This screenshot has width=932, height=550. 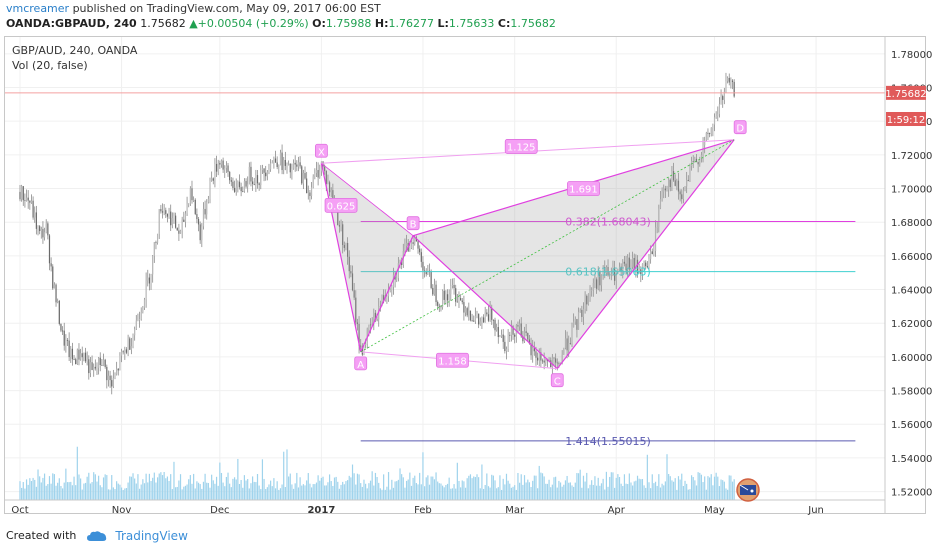 What do you see at coordinates (911, 291) in the screenshot?
I see `y-tick-label: 1.64000` at bounding box center [911, 291].